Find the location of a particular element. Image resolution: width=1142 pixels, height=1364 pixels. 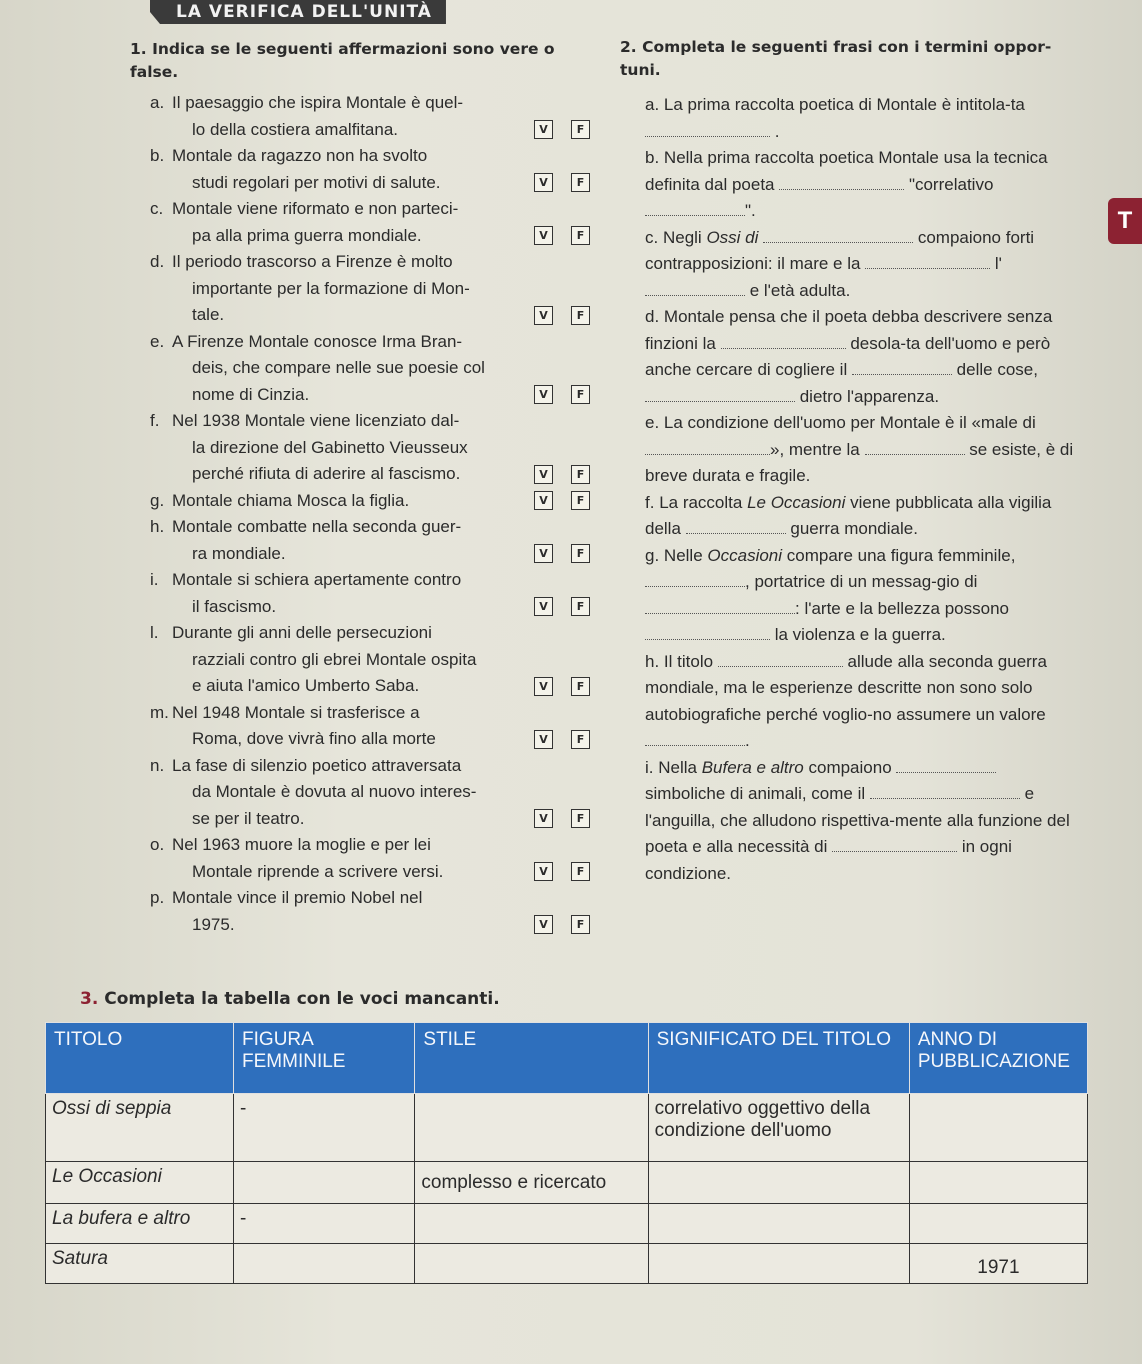

sentence-text: Ossi di is located at coordinates (735, 237).